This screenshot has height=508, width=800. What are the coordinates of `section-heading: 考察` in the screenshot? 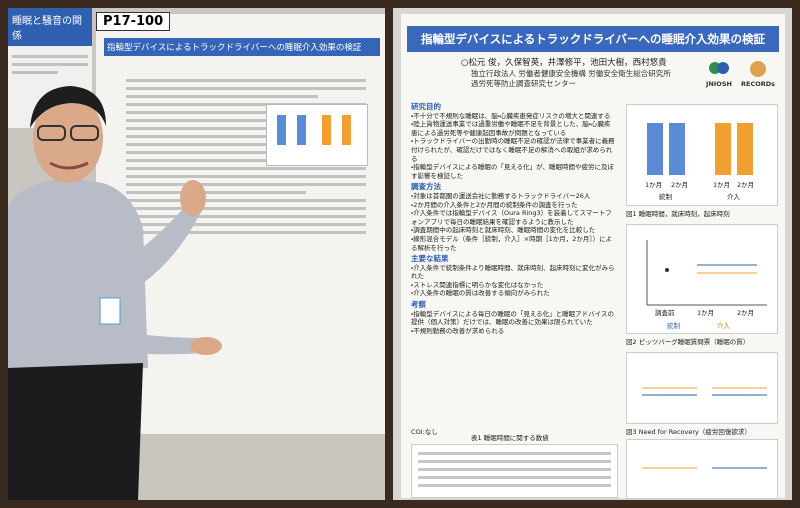 It's located at (418, 305).